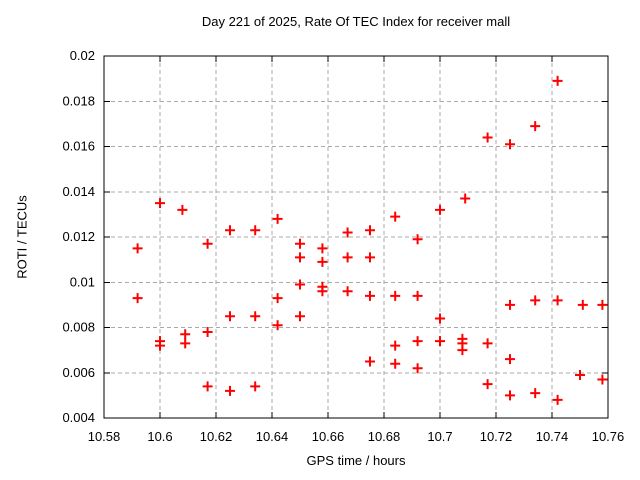  I want to click on x-tick-label: 10.72, so click(496, 436).